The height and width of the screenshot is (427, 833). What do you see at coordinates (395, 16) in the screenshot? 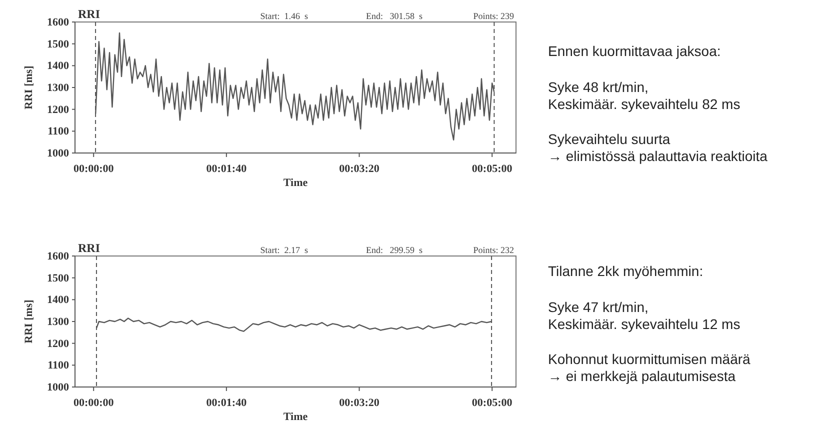
I see `text: End: 301.58 s` at bounding box center [395, 16].